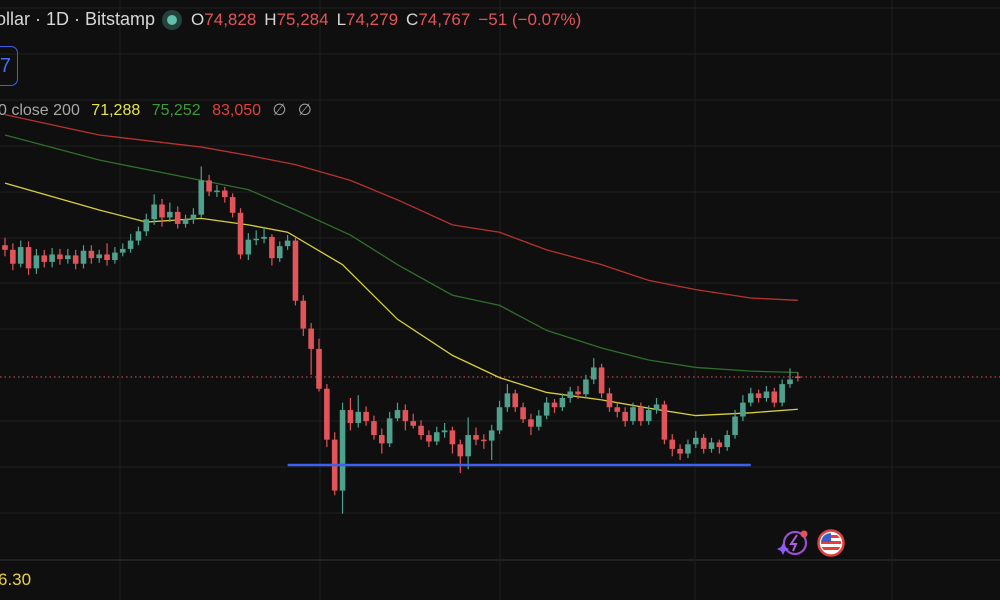  I want to click on ma-indicator-label: 0 close 200, so click(40, 110).